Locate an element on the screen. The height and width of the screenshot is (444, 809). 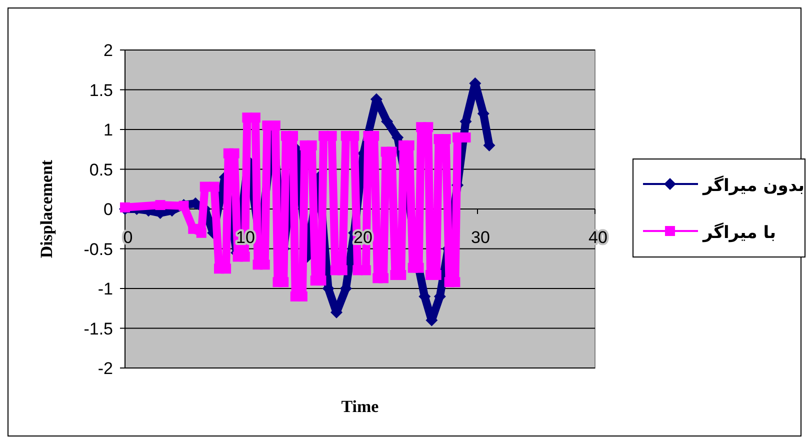
y-tick-label: 1 is located at coordinates (108, 130).